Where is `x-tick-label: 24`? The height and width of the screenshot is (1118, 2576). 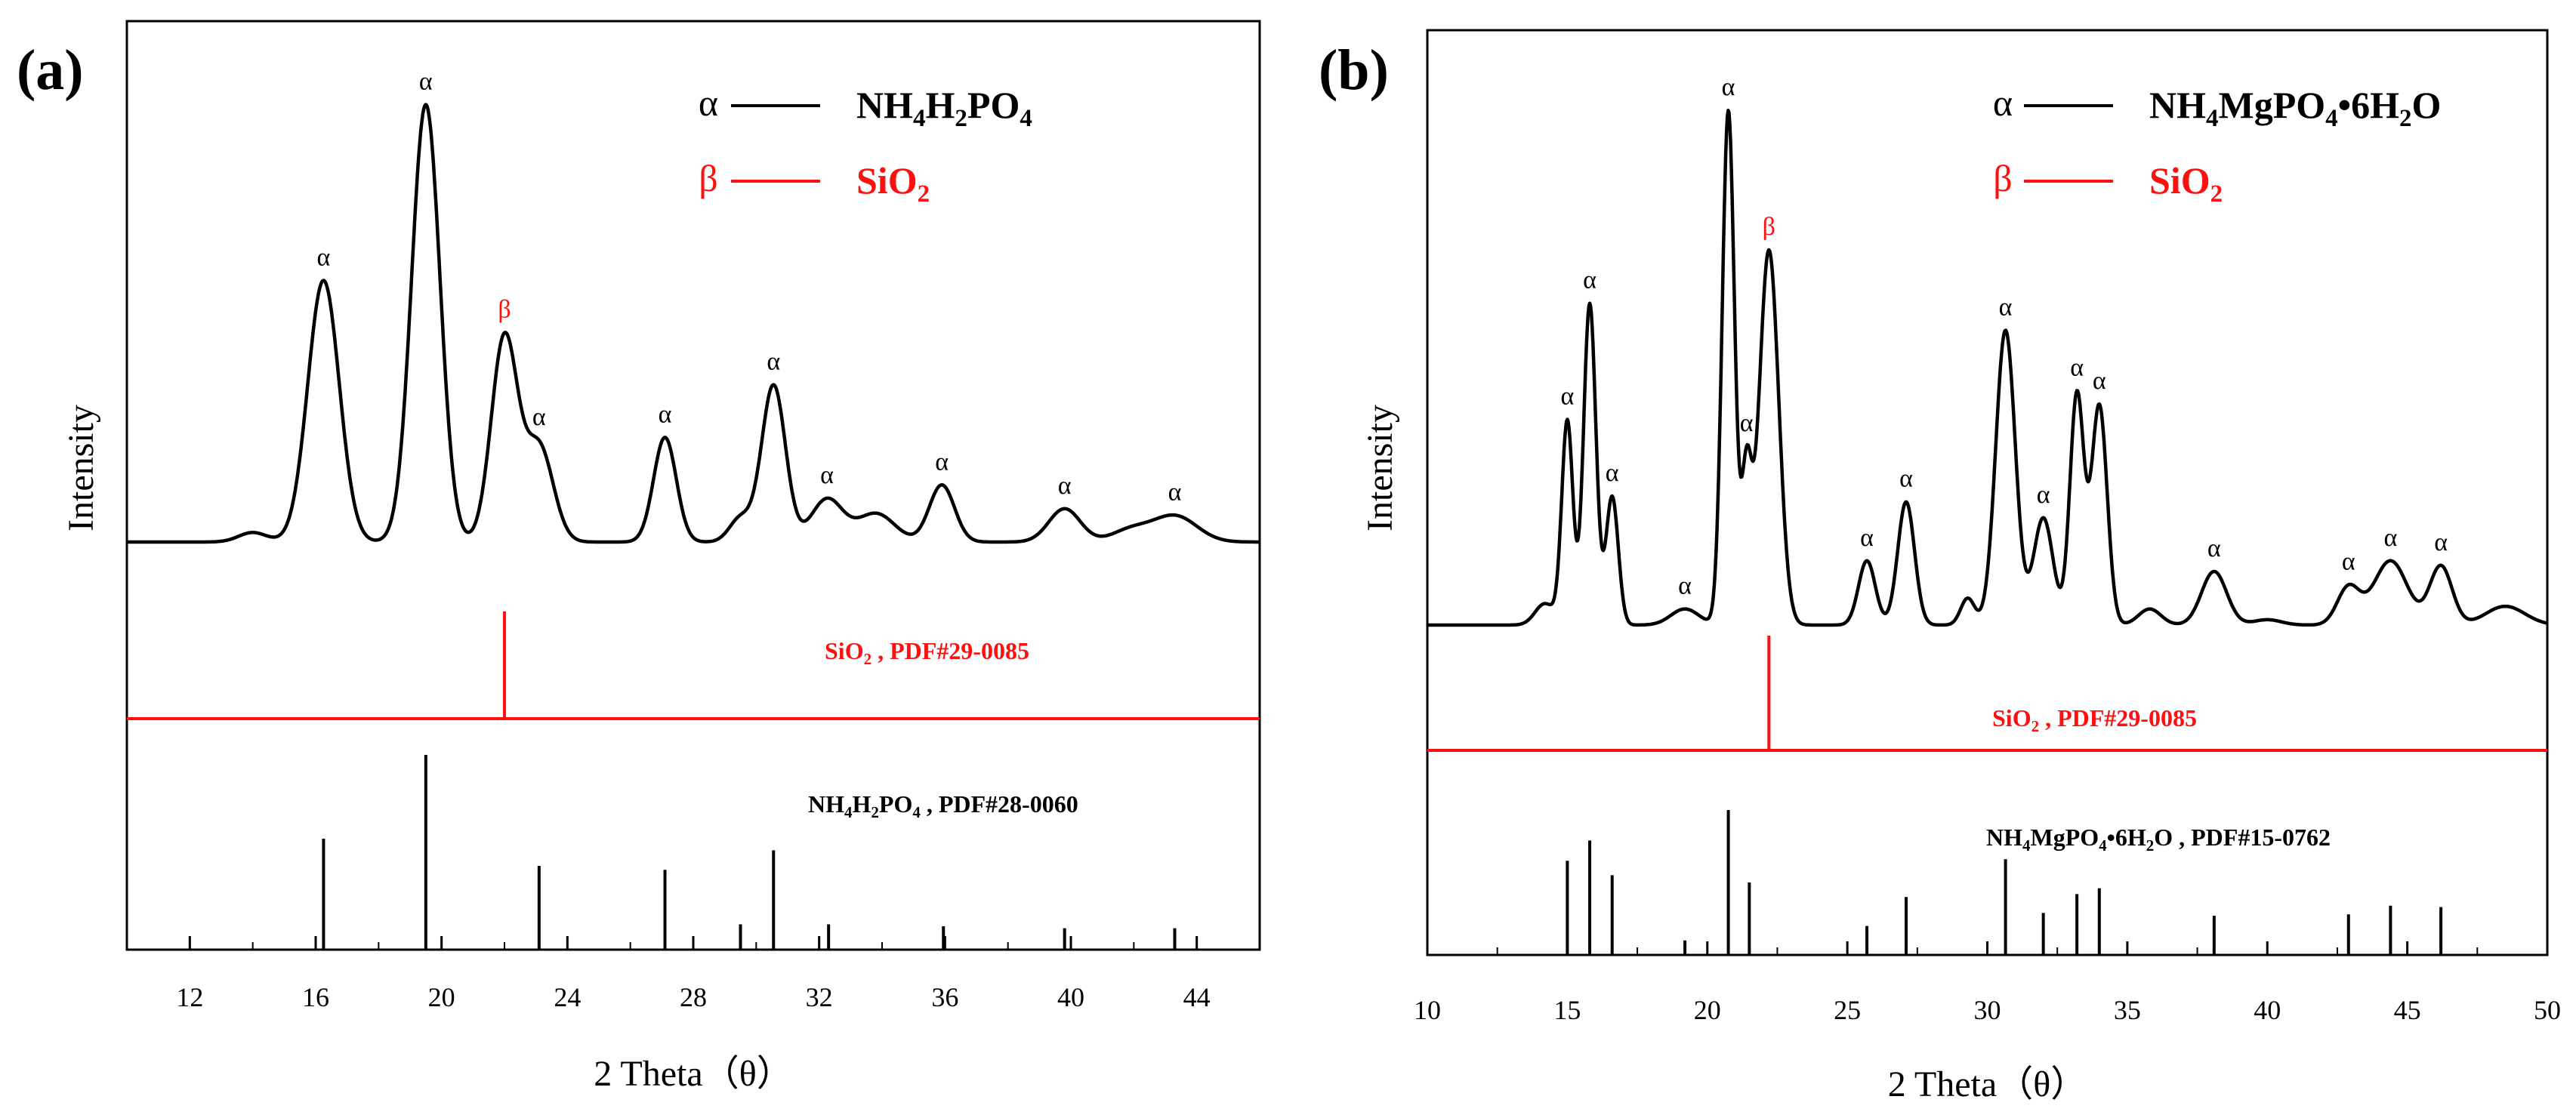
x-tick-label: 24 is located at coordinates (567, 997).